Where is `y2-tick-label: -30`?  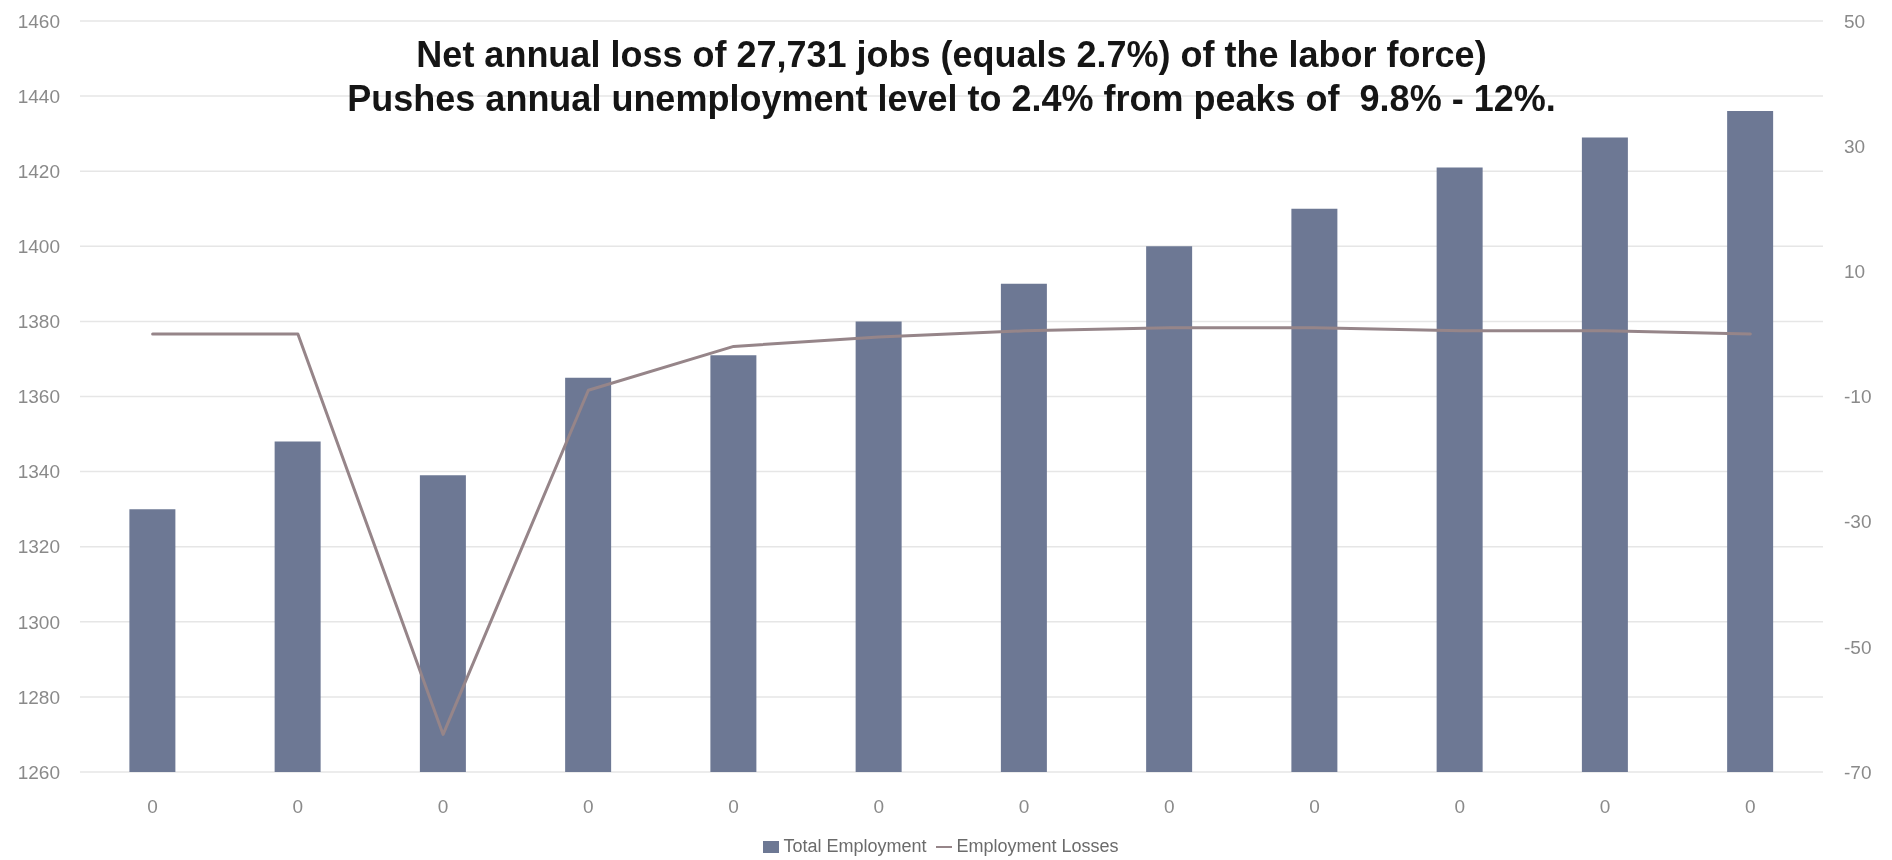 y2-tick-label: -30 is located at coordinates (1858, 522).